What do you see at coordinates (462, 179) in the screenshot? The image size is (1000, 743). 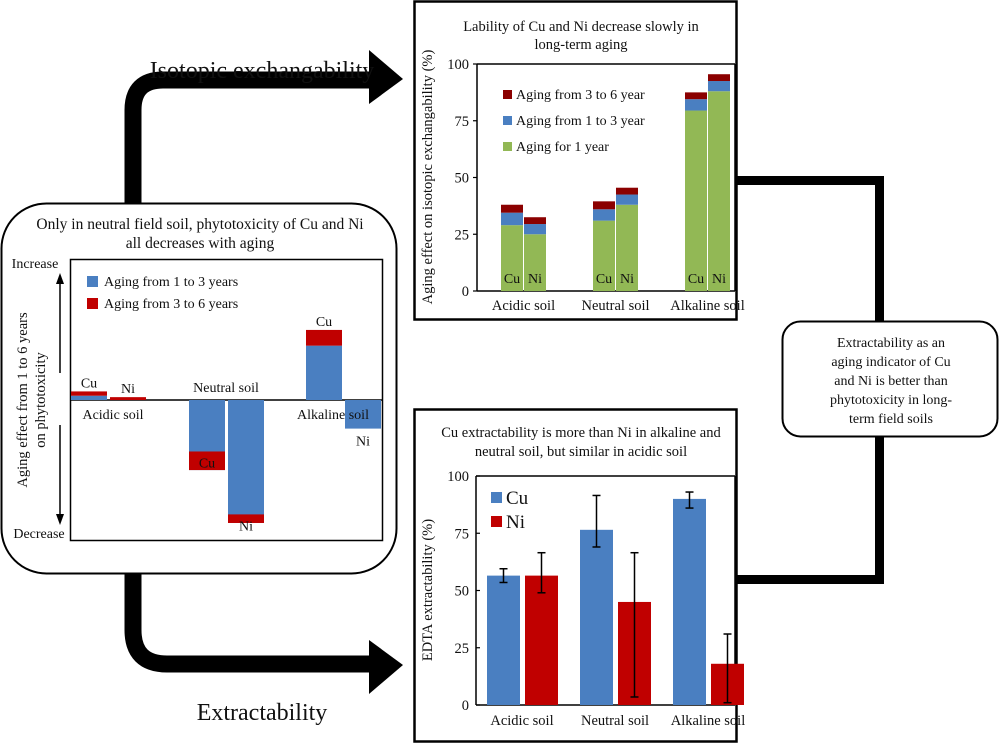 I see `iso-ytick-label: 50` at bounding box center [462, 179].